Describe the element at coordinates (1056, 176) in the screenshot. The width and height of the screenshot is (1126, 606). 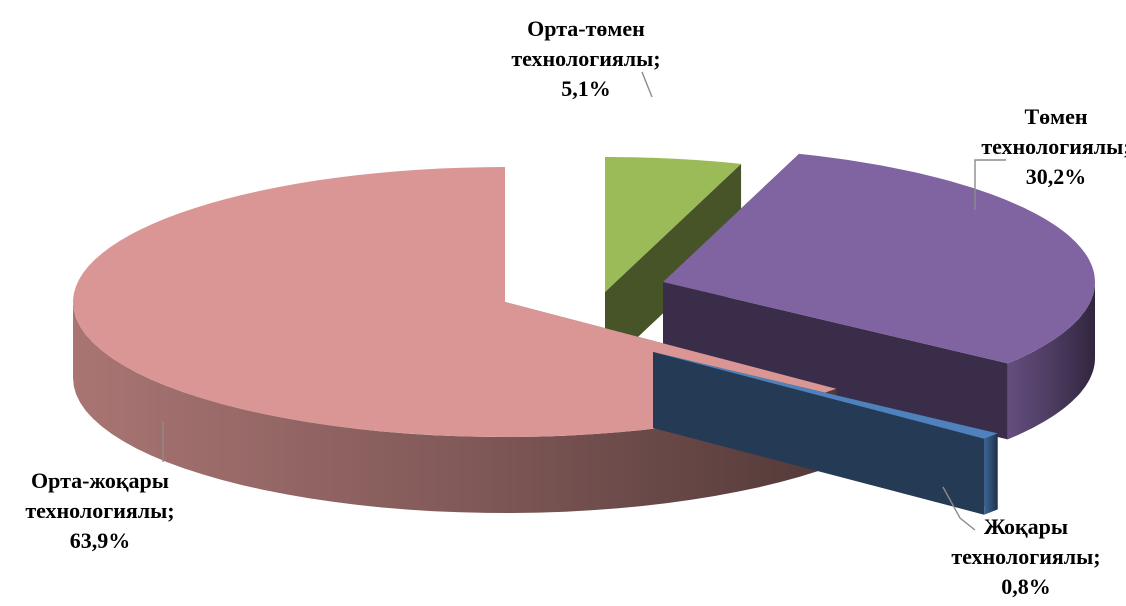
I see `data-label-value: 30,2%` at that location.